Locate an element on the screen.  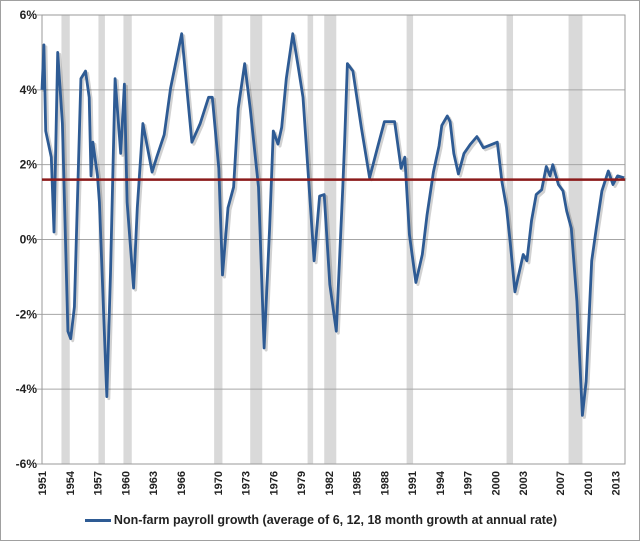
x-tick-label: 1960 is located at coordinates (126, 483).